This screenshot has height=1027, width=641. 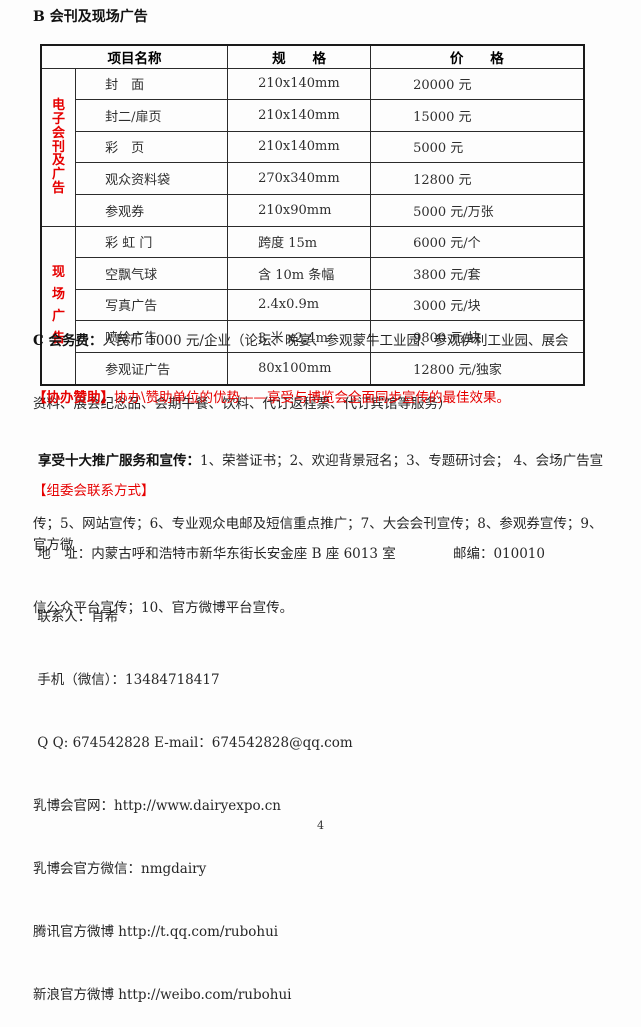 What do you see at coordinates (90, 17) in the screenshot?
I see `page-title: B 会刊及现场广告` at bounding box center [90, 17].